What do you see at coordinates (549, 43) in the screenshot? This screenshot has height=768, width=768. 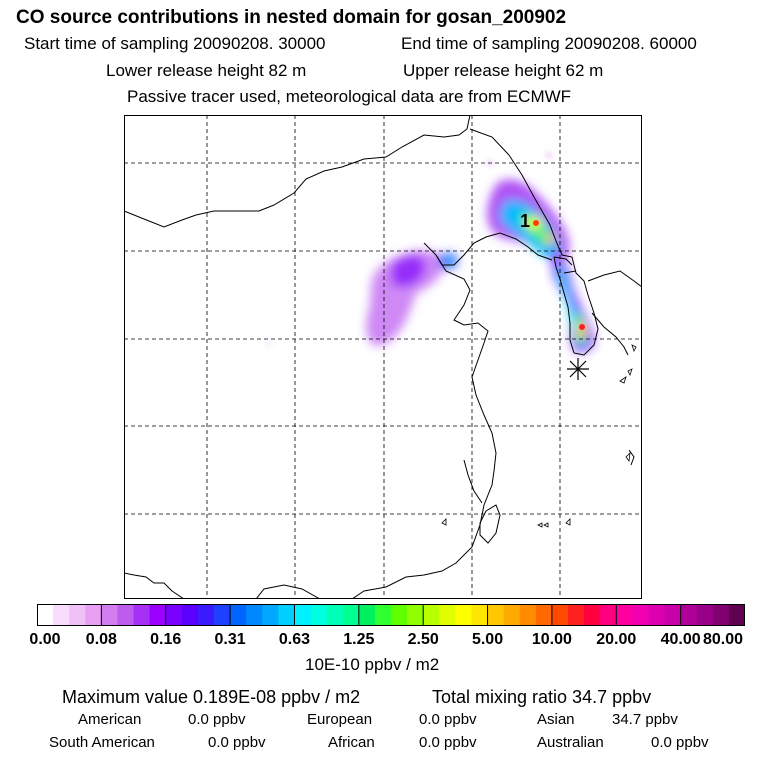 I see `end-time-label: End time of sampling 20090208. 60000` at bounding box center [549, 43].